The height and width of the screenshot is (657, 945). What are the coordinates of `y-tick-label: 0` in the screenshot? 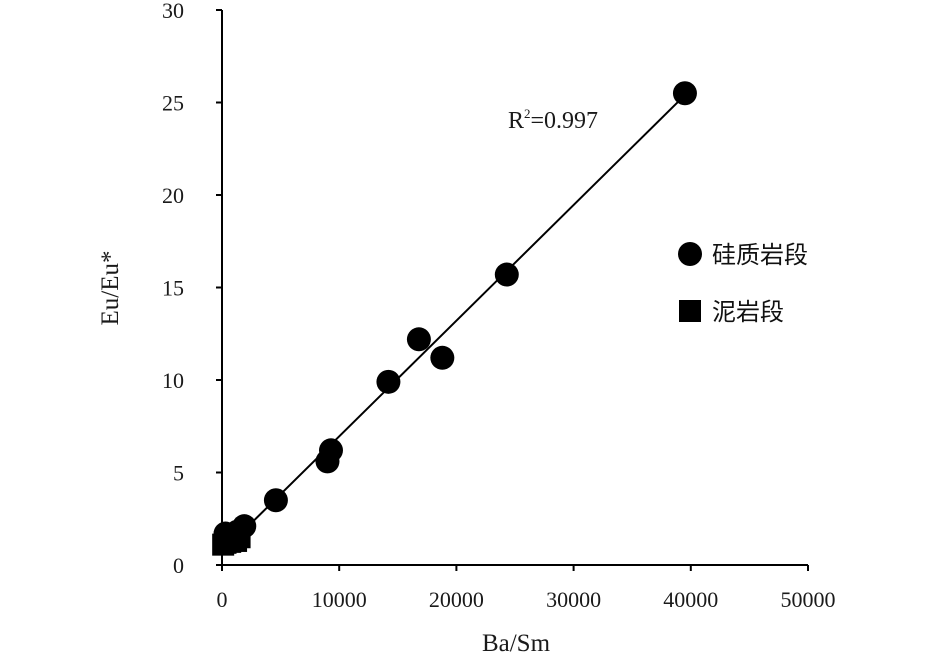 It's located at (178, 565).